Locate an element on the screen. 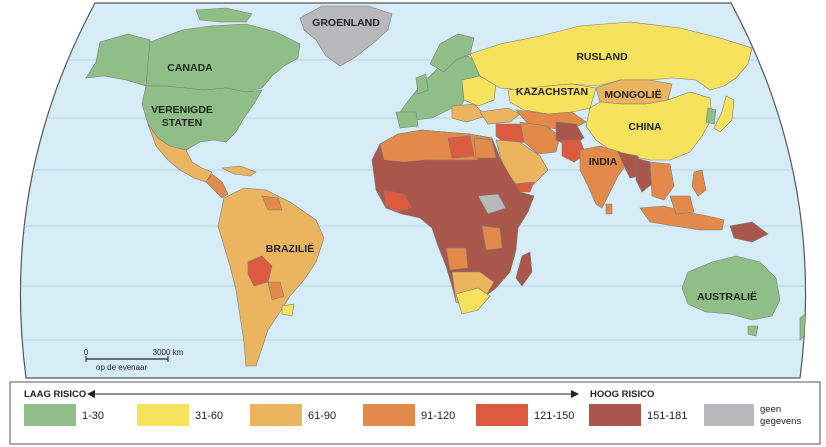  korea-region is located at coordinates (711, 116).